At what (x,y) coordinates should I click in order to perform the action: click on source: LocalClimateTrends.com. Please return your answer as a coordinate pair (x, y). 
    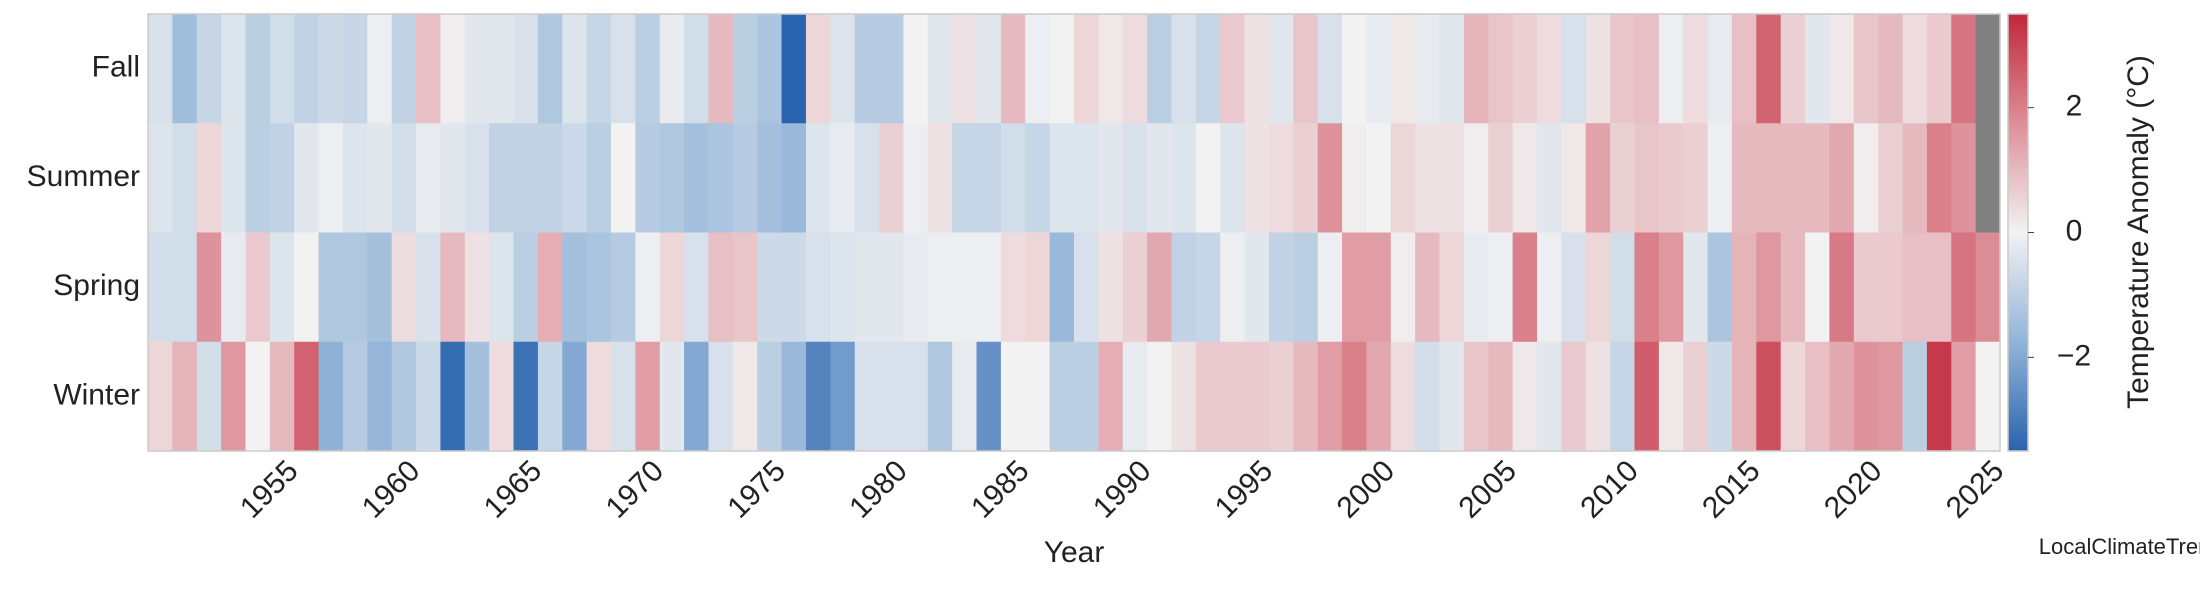
    Looking at the image, I should click on (2119, 546).